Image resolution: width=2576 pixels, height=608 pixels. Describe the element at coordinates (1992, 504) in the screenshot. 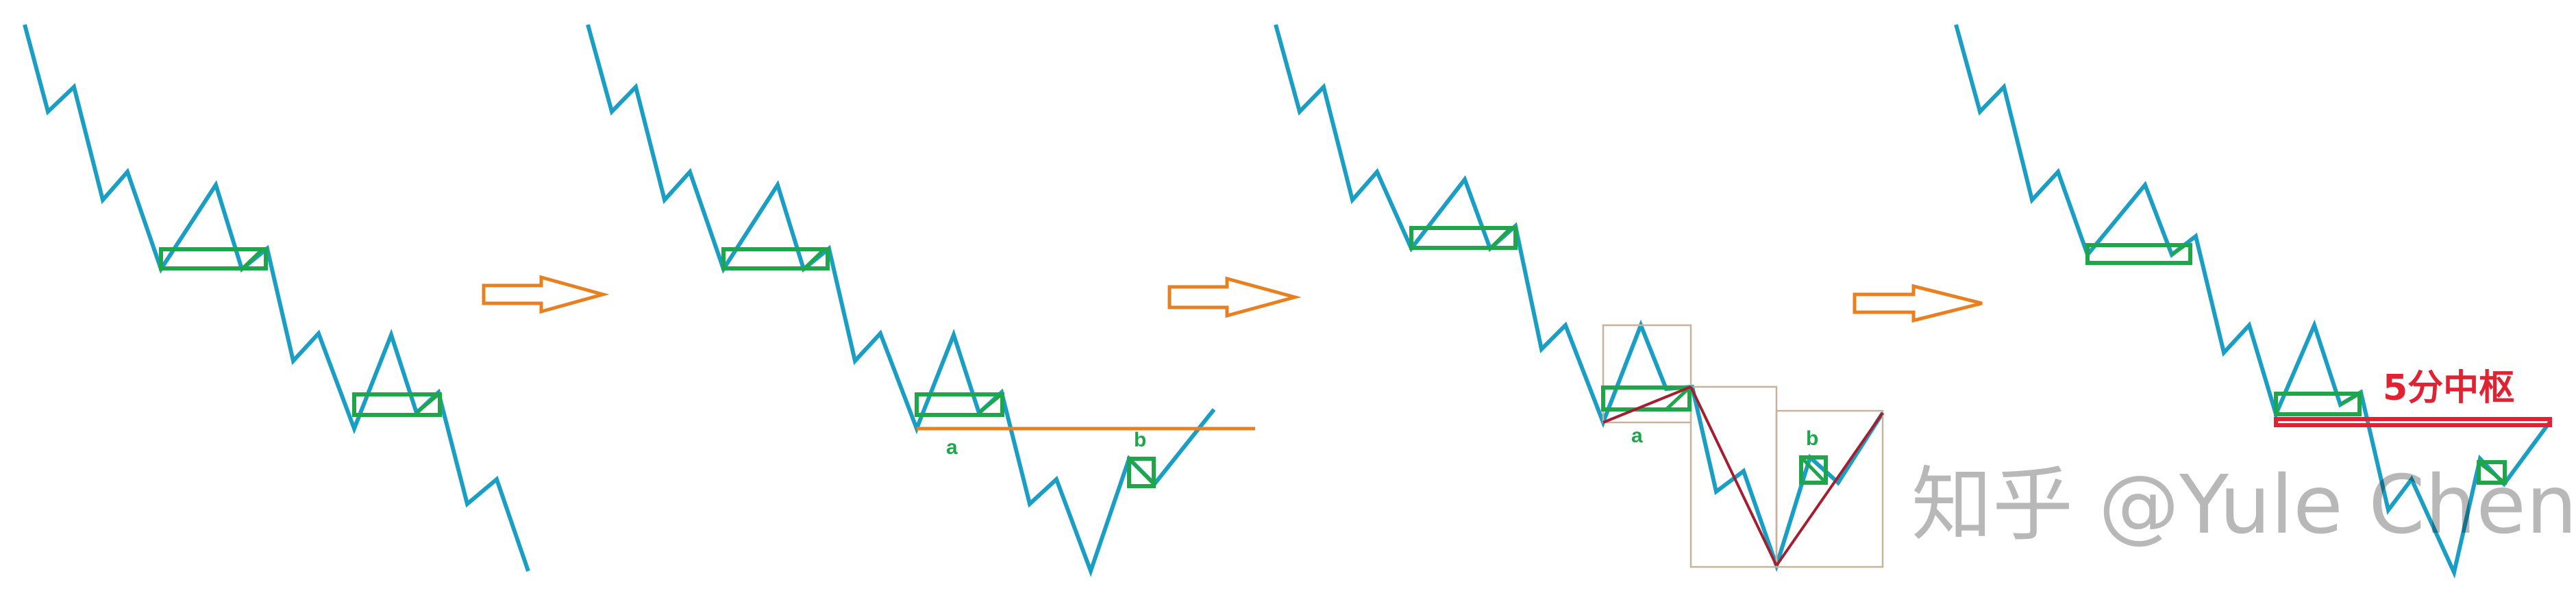

I see `watermark-site: 知乎` at that location.